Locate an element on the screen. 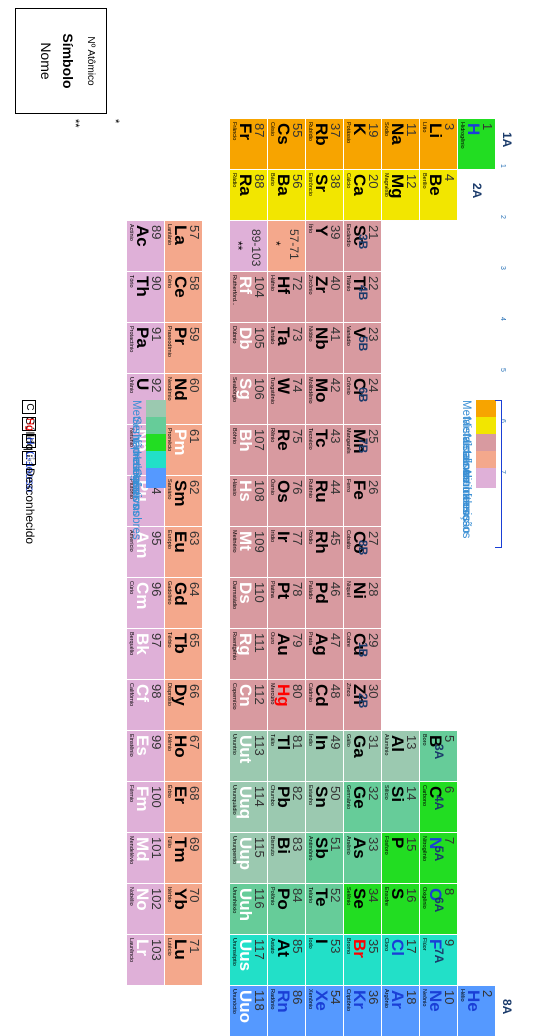 Image resolution: width=536 pixels, height=1036 pixels. element-name: Praseodímio is located at coordinates (168, 341).